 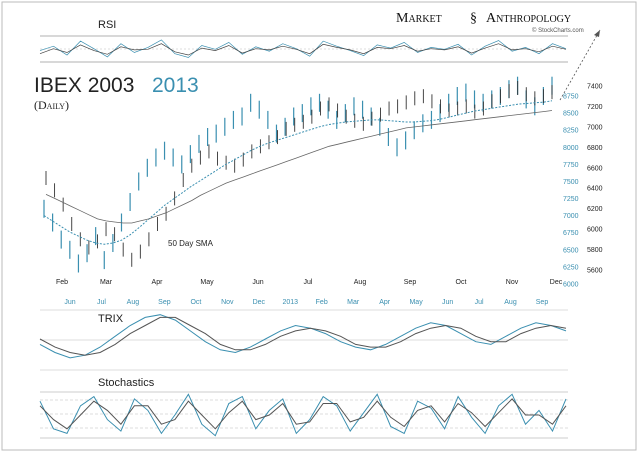 What do you see at coordinates (191, 243) in the screenshot?
I see `sma-annotation: 50 Day SMA` at bounding box center [191, 243].